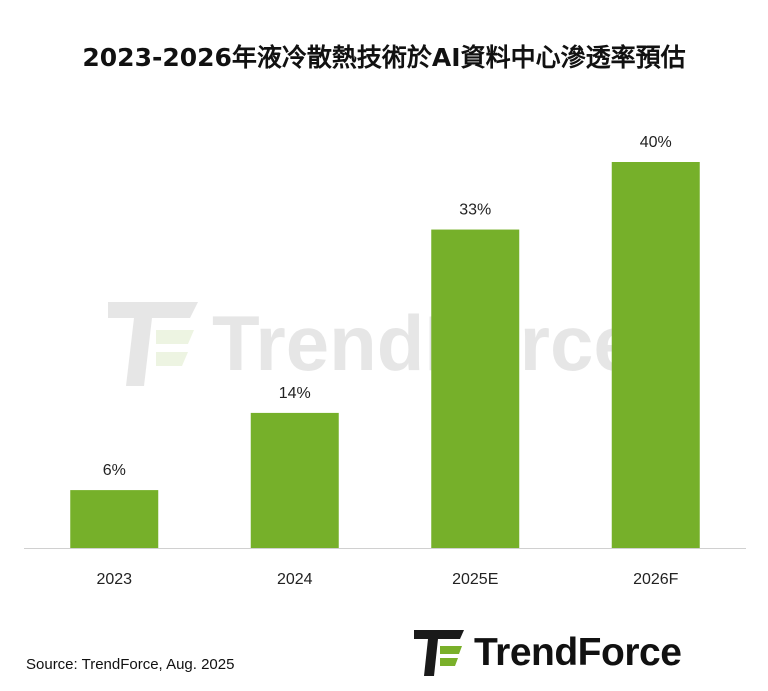 The height and width of the screenshot is (691, 768). Describe the element at coordinates (114, 519) in the screenshot. I see `bar-2023` at that location.